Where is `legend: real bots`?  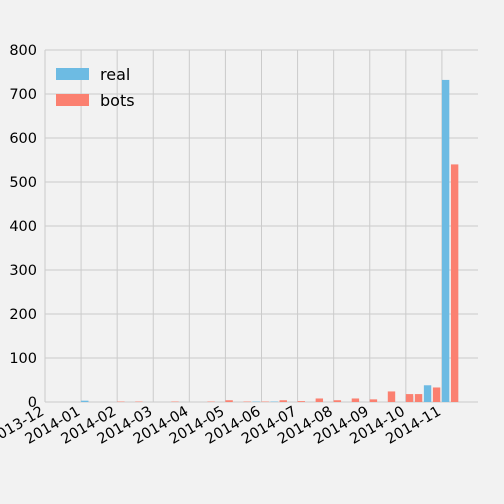
legend: real bots is located at coordinates (95, 87).